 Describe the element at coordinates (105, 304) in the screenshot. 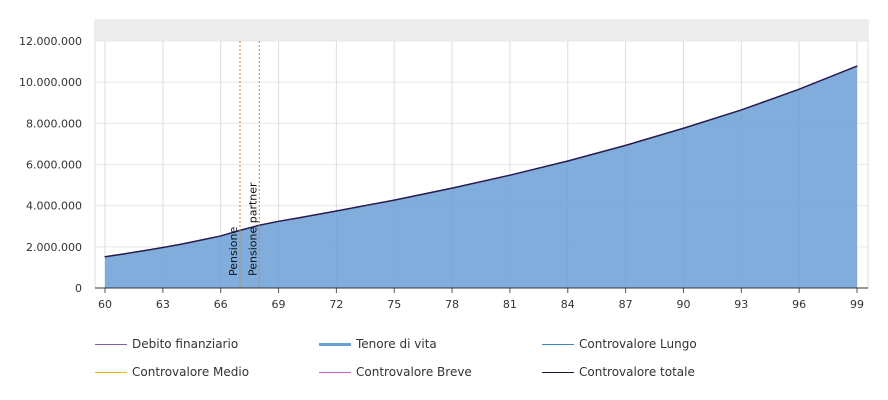

I see `x-tick-label: 60` at that location.